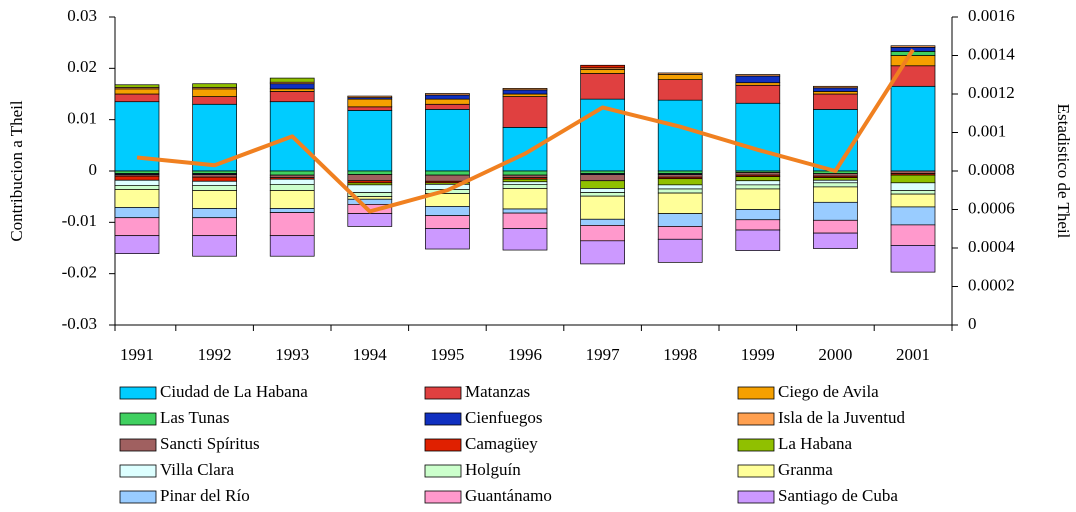  Describe the element at coordinates (1063, 171) in the screenshot. I see `y2-axis-label: Estadistico de Theil` at that location.